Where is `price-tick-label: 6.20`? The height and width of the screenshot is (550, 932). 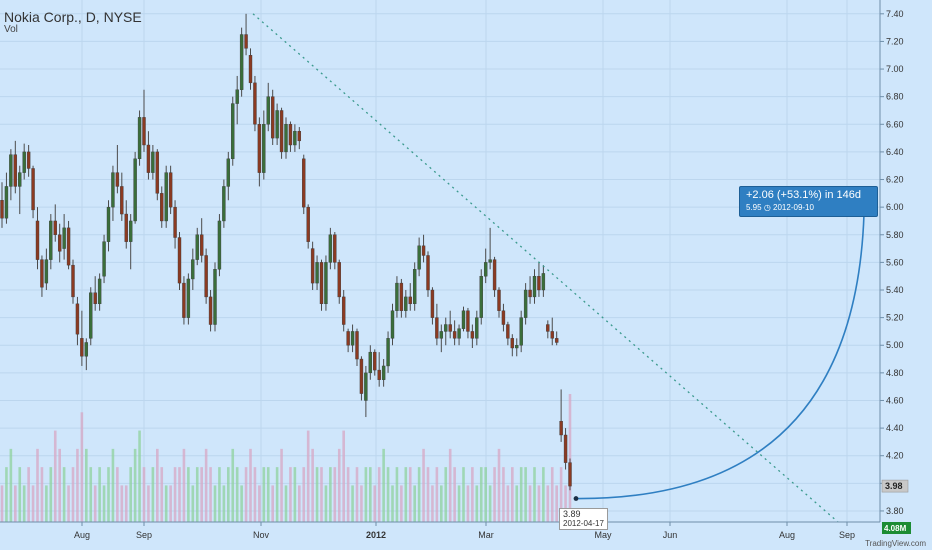 price-tick-label: 6.20 is located at coordinates (895, 180).